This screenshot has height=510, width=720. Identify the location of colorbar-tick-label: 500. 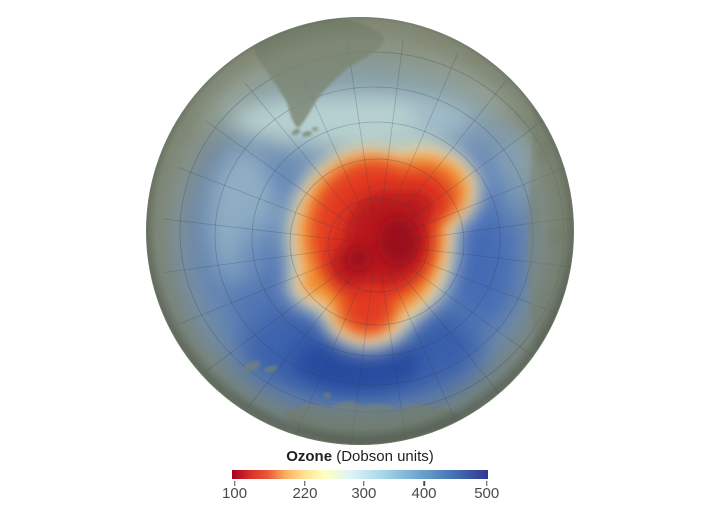
(487, 493).